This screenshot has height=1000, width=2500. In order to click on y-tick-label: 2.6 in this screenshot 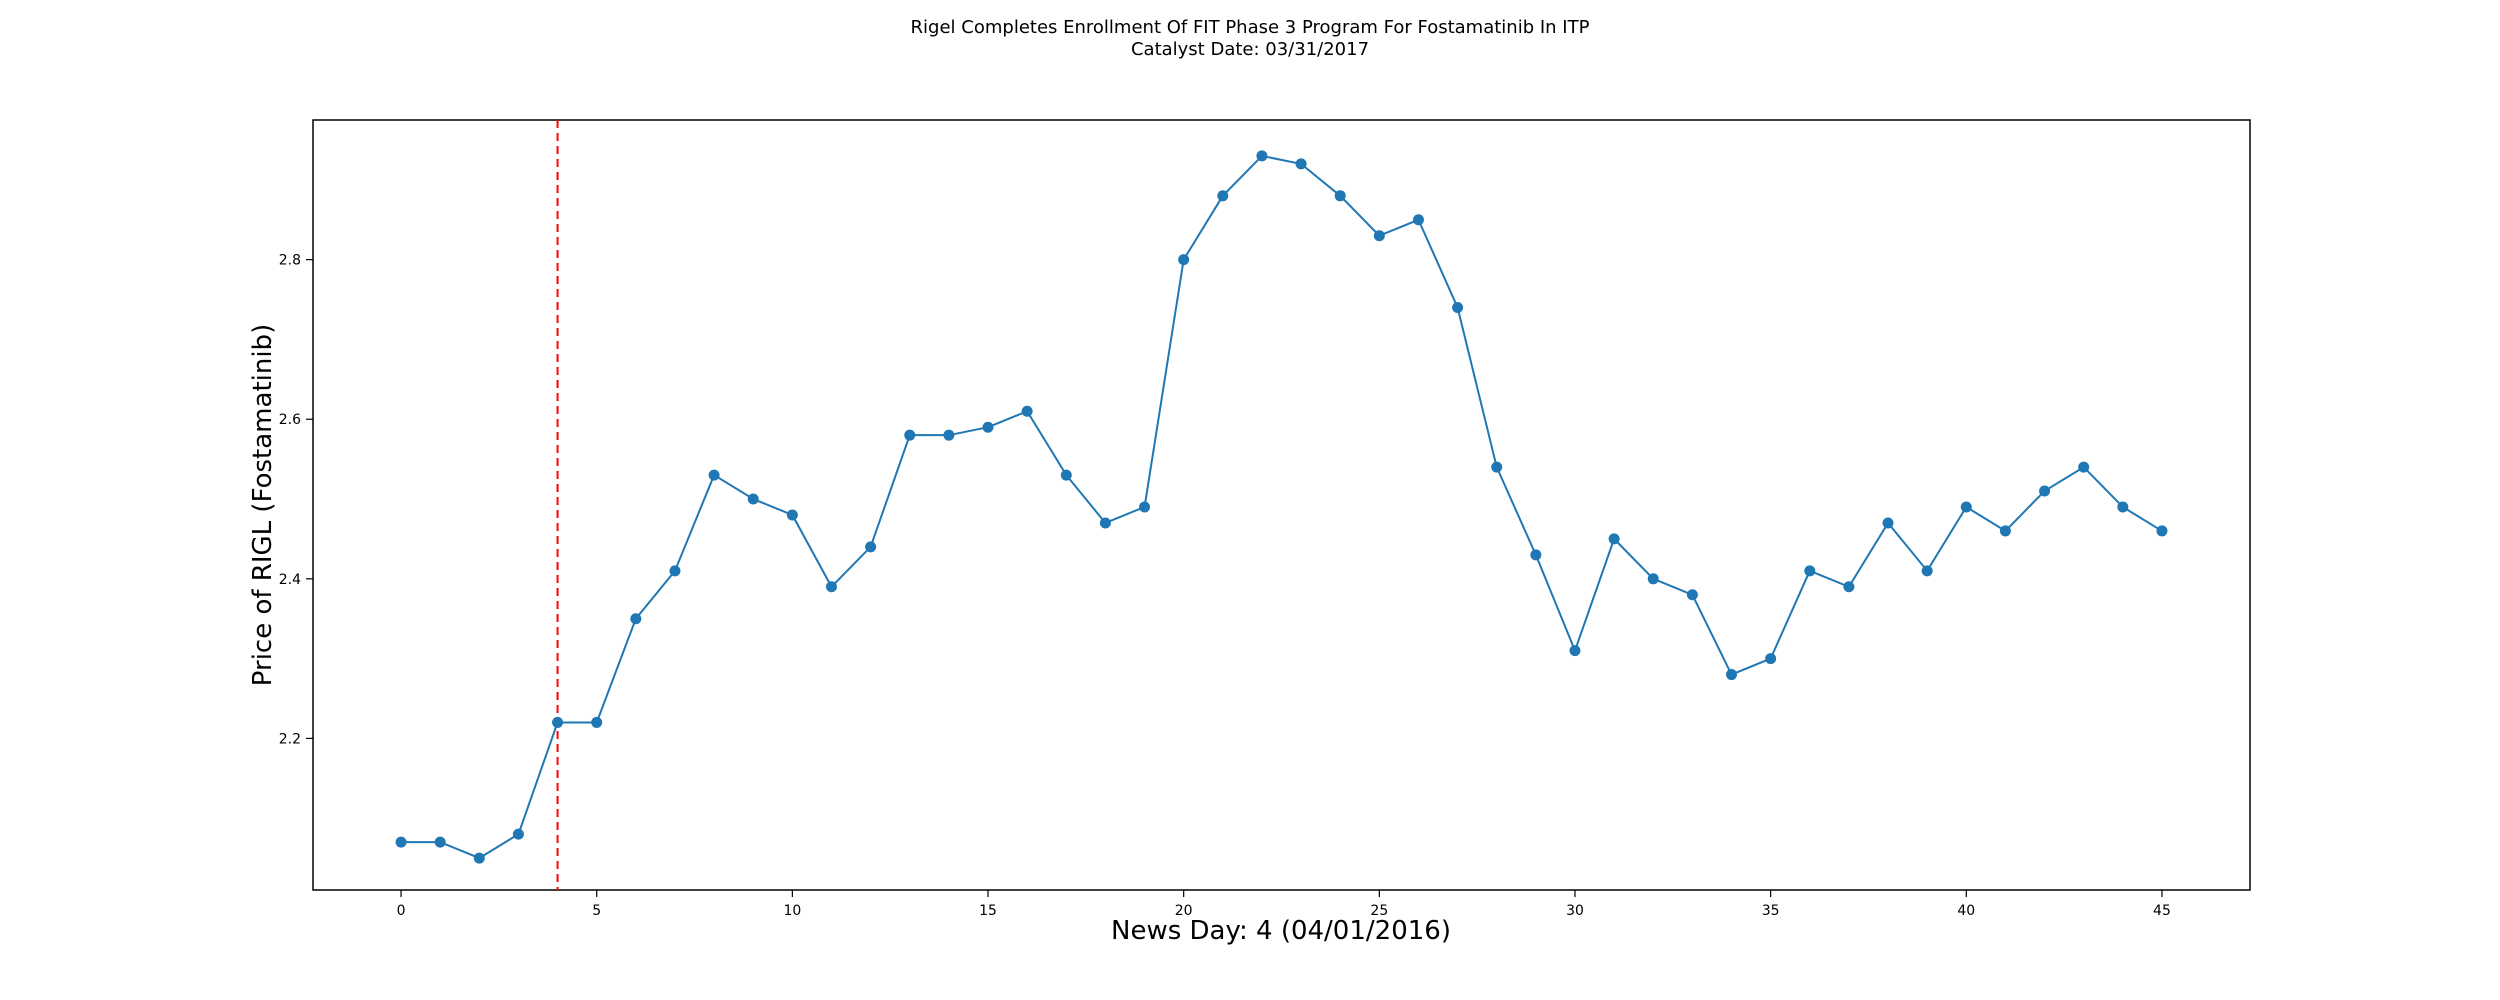, I will do `click(290, 420)`.